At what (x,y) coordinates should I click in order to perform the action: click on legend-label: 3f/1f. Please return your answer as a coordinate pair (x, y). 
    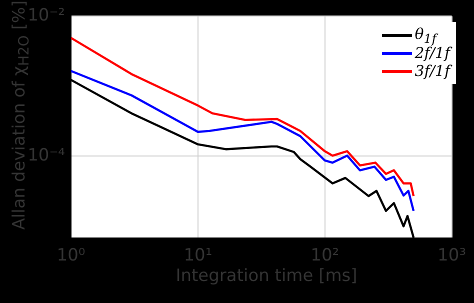
    Looking at the image, I should click on (432, 71).